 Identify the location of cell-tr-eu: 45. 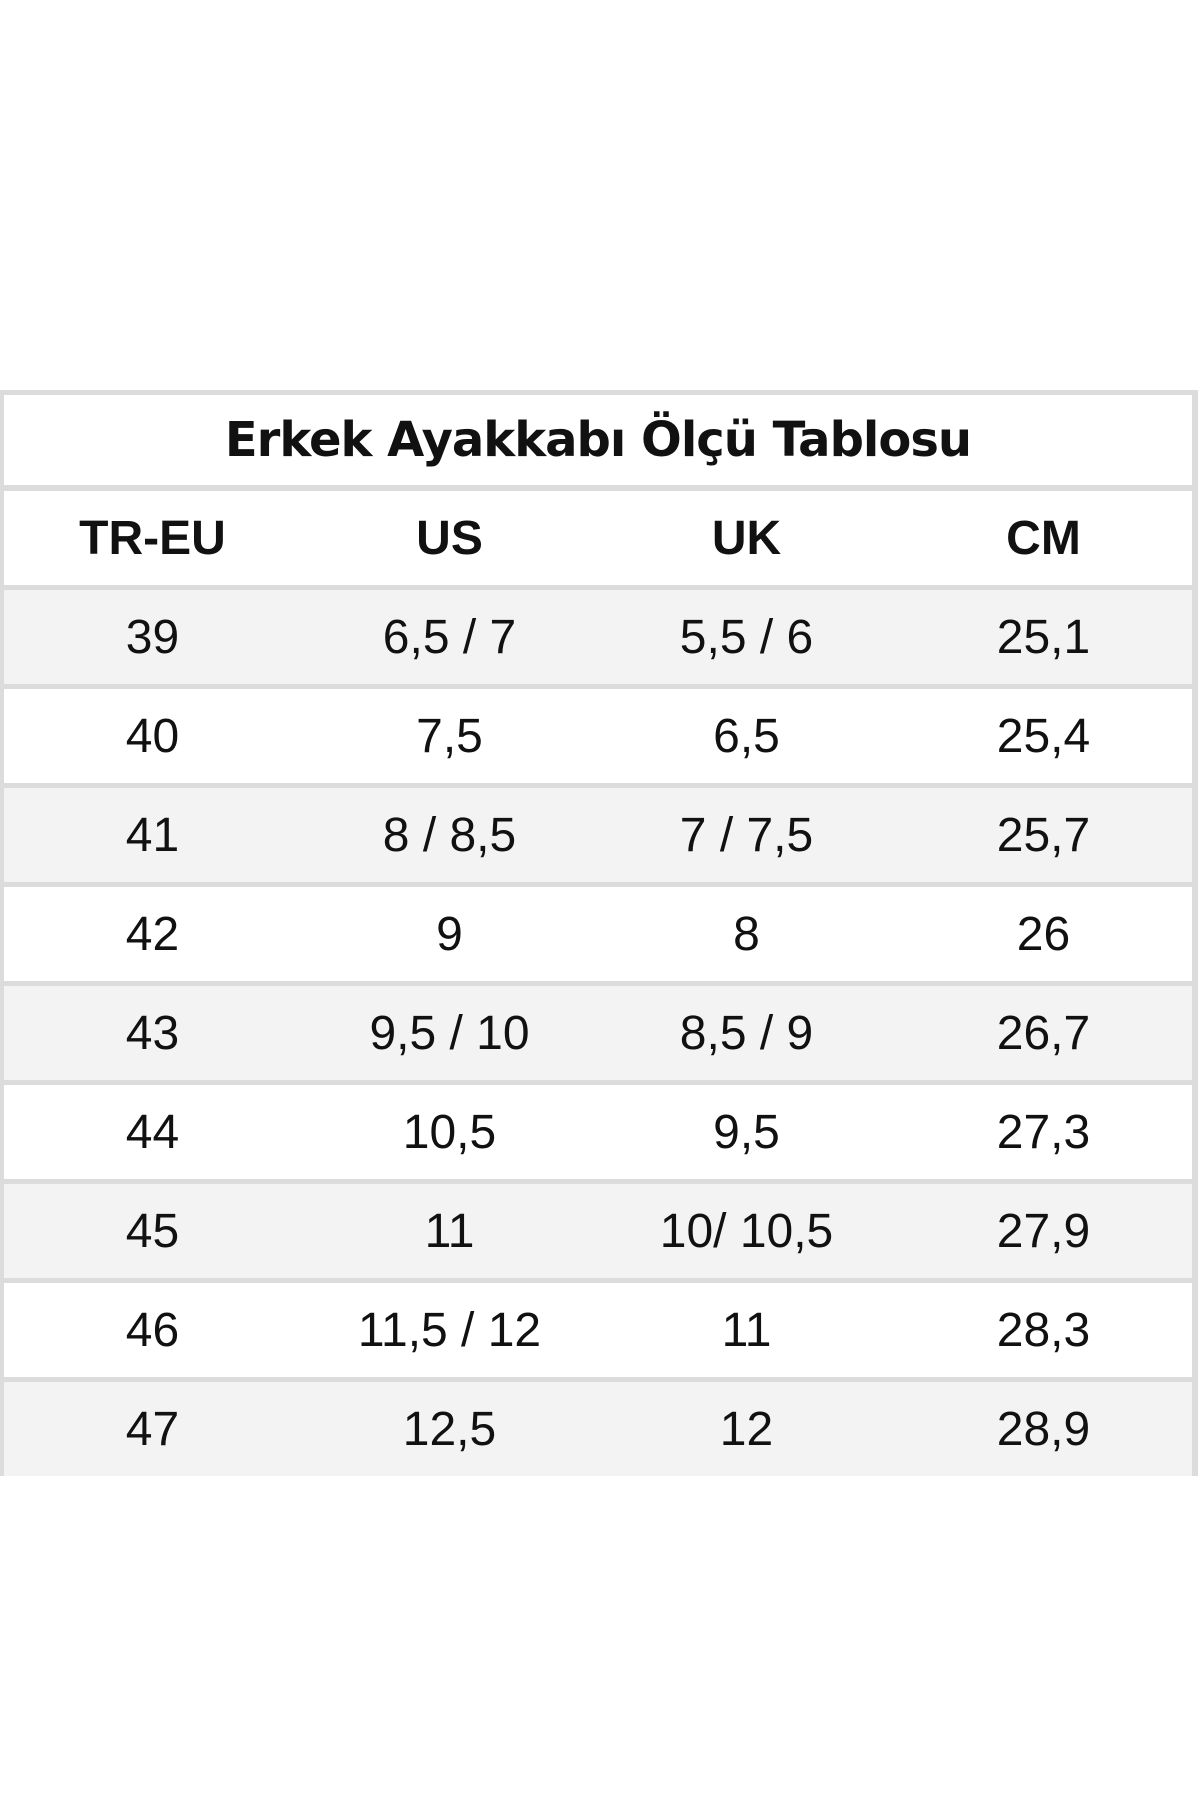
(152, 1231).